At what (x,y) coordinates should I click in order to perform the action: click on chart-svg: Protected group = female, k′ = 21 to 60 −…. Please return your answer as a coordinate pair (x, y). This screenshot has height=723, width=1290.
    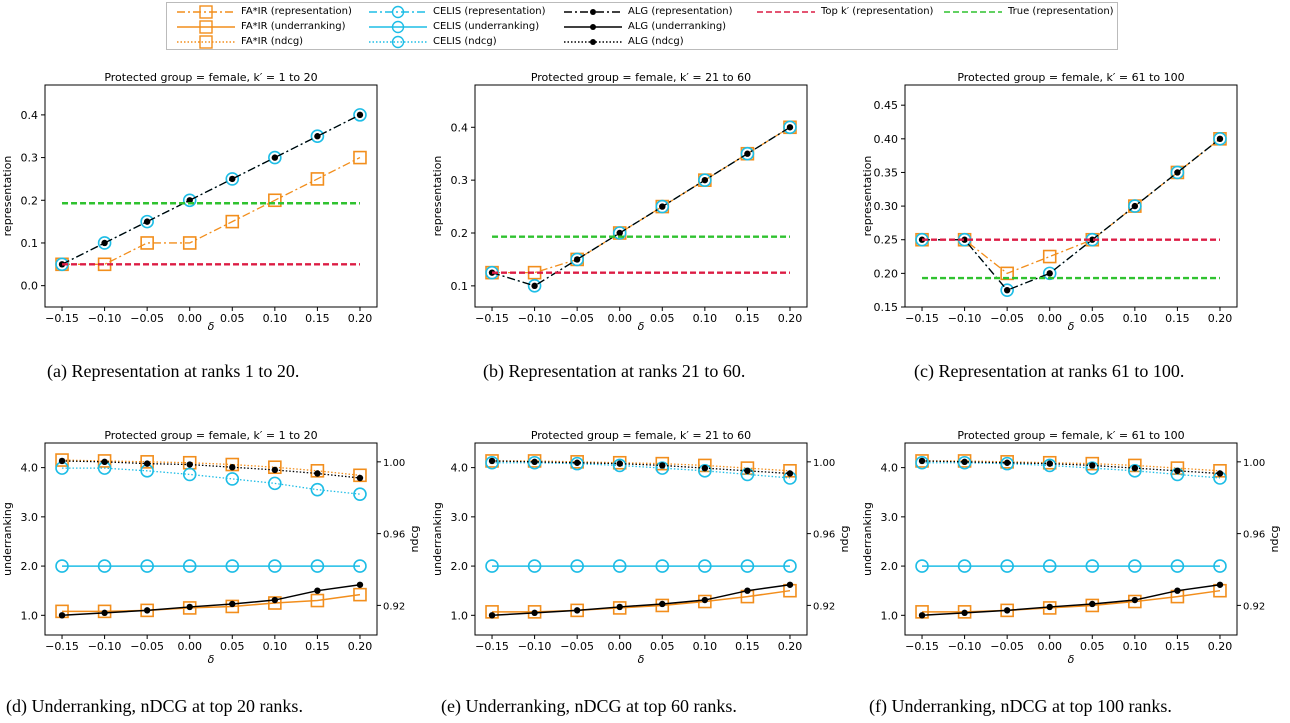
    Looking at the image, I should click on (619, 202).